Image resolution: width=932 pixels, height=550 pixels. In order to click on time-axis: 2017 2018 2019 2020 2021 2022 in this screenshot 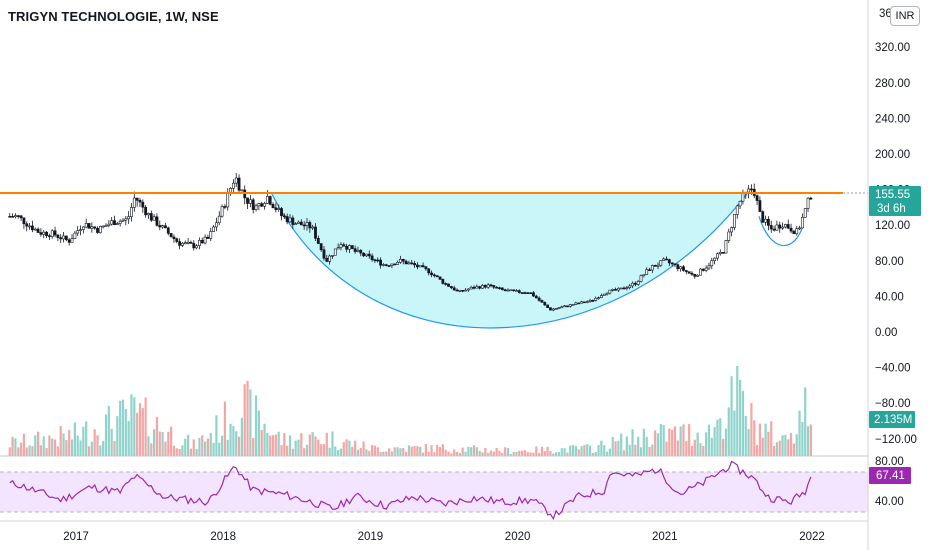, I will do `click(444, 537)`.